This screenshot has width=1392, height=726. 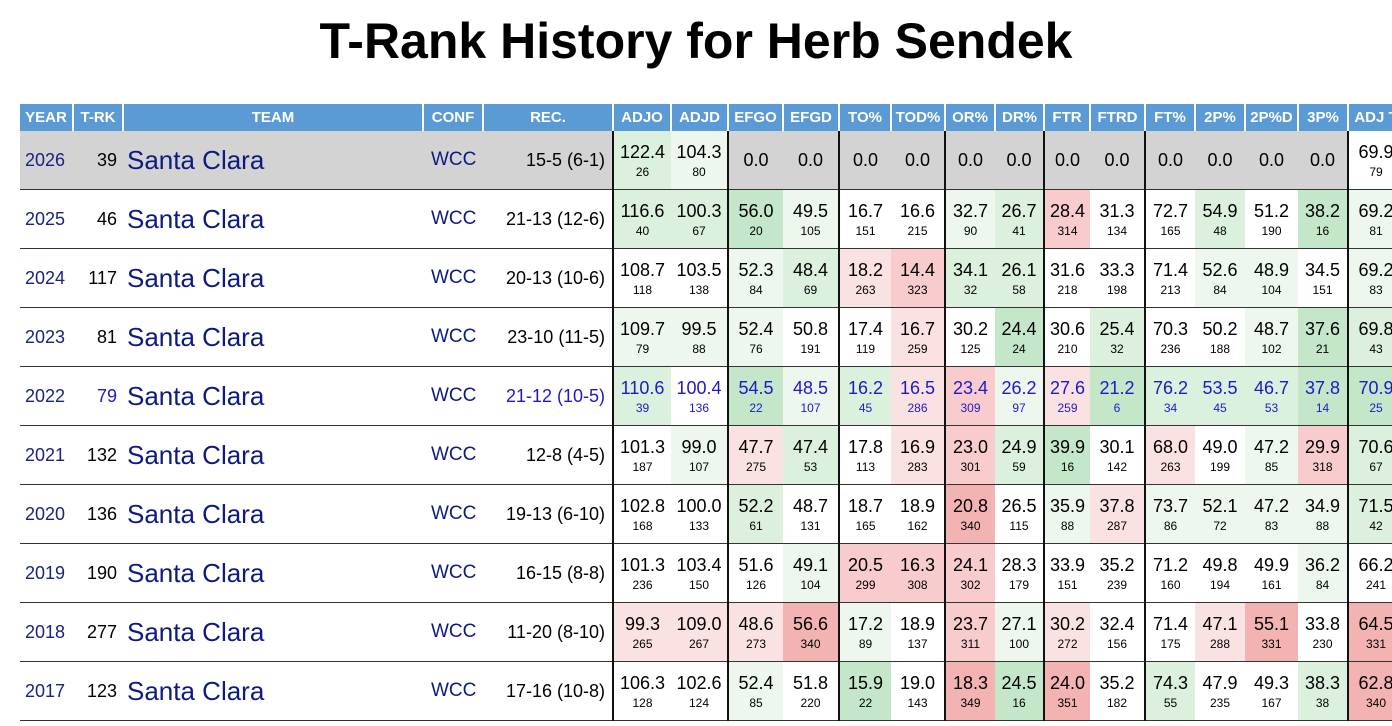 I want to click on col-header-record: REC., so click(x=547, y=117).